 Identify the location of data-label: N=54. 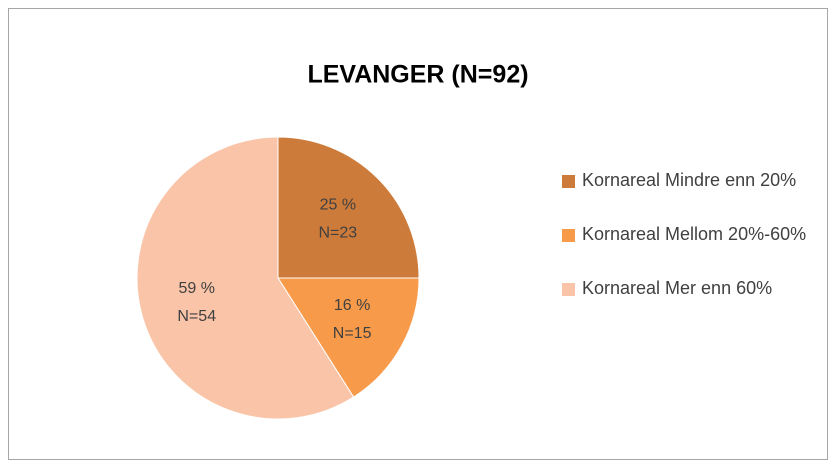
(196, 316).